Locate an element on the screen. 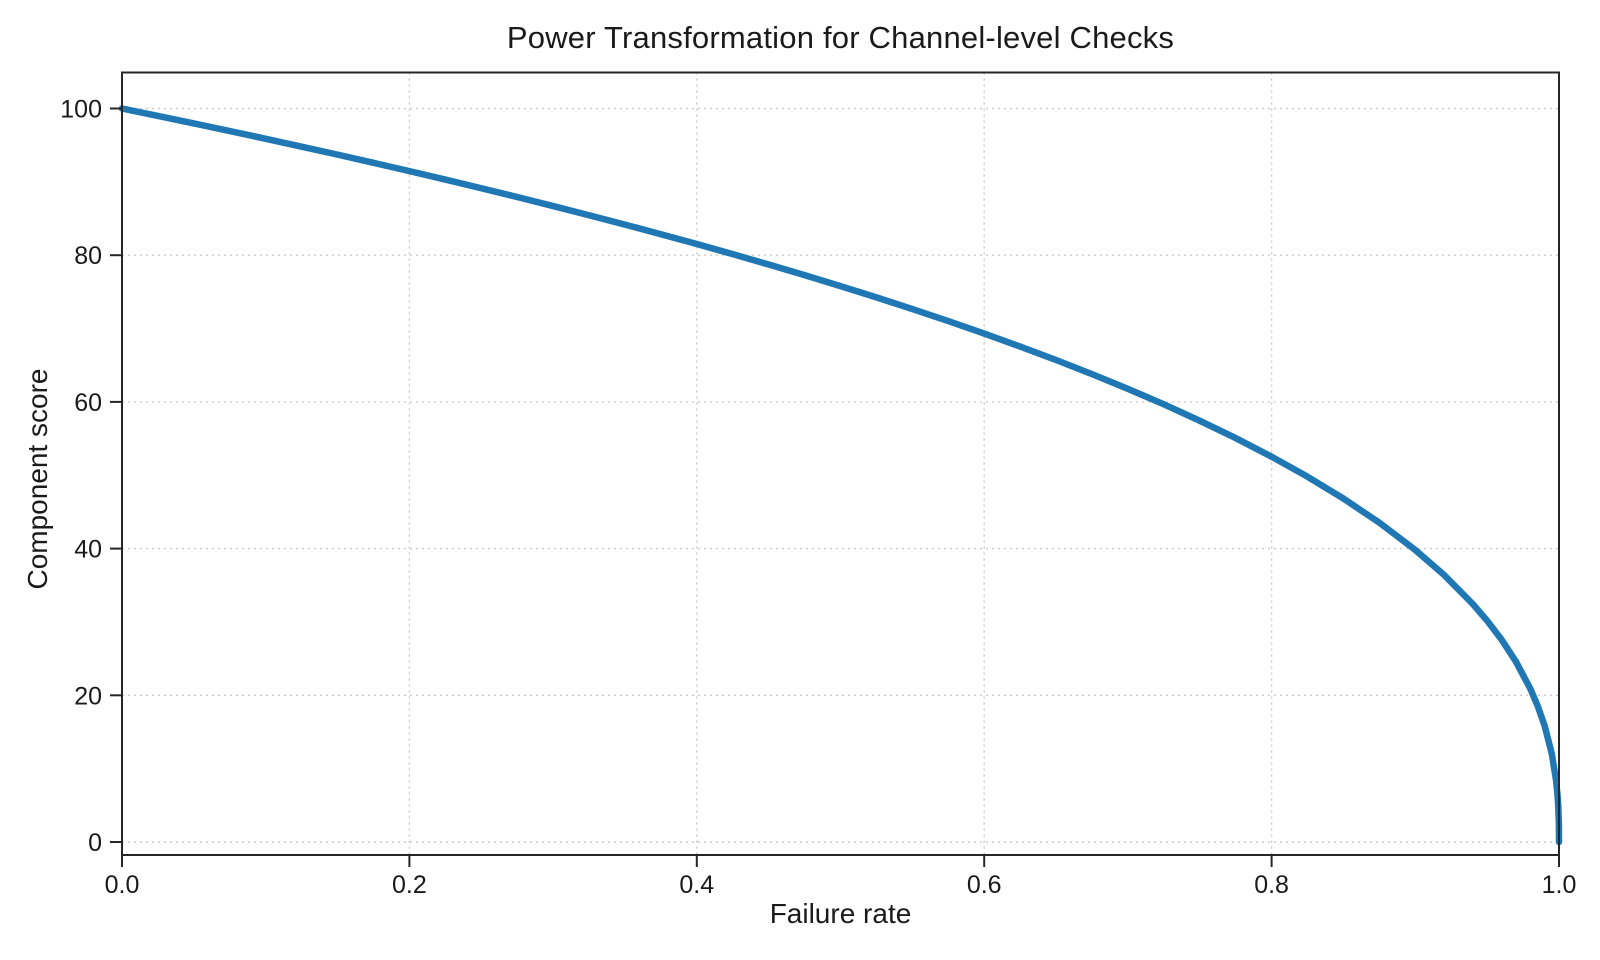  y-tick-label: 20 is located at coordinates (88, 696).